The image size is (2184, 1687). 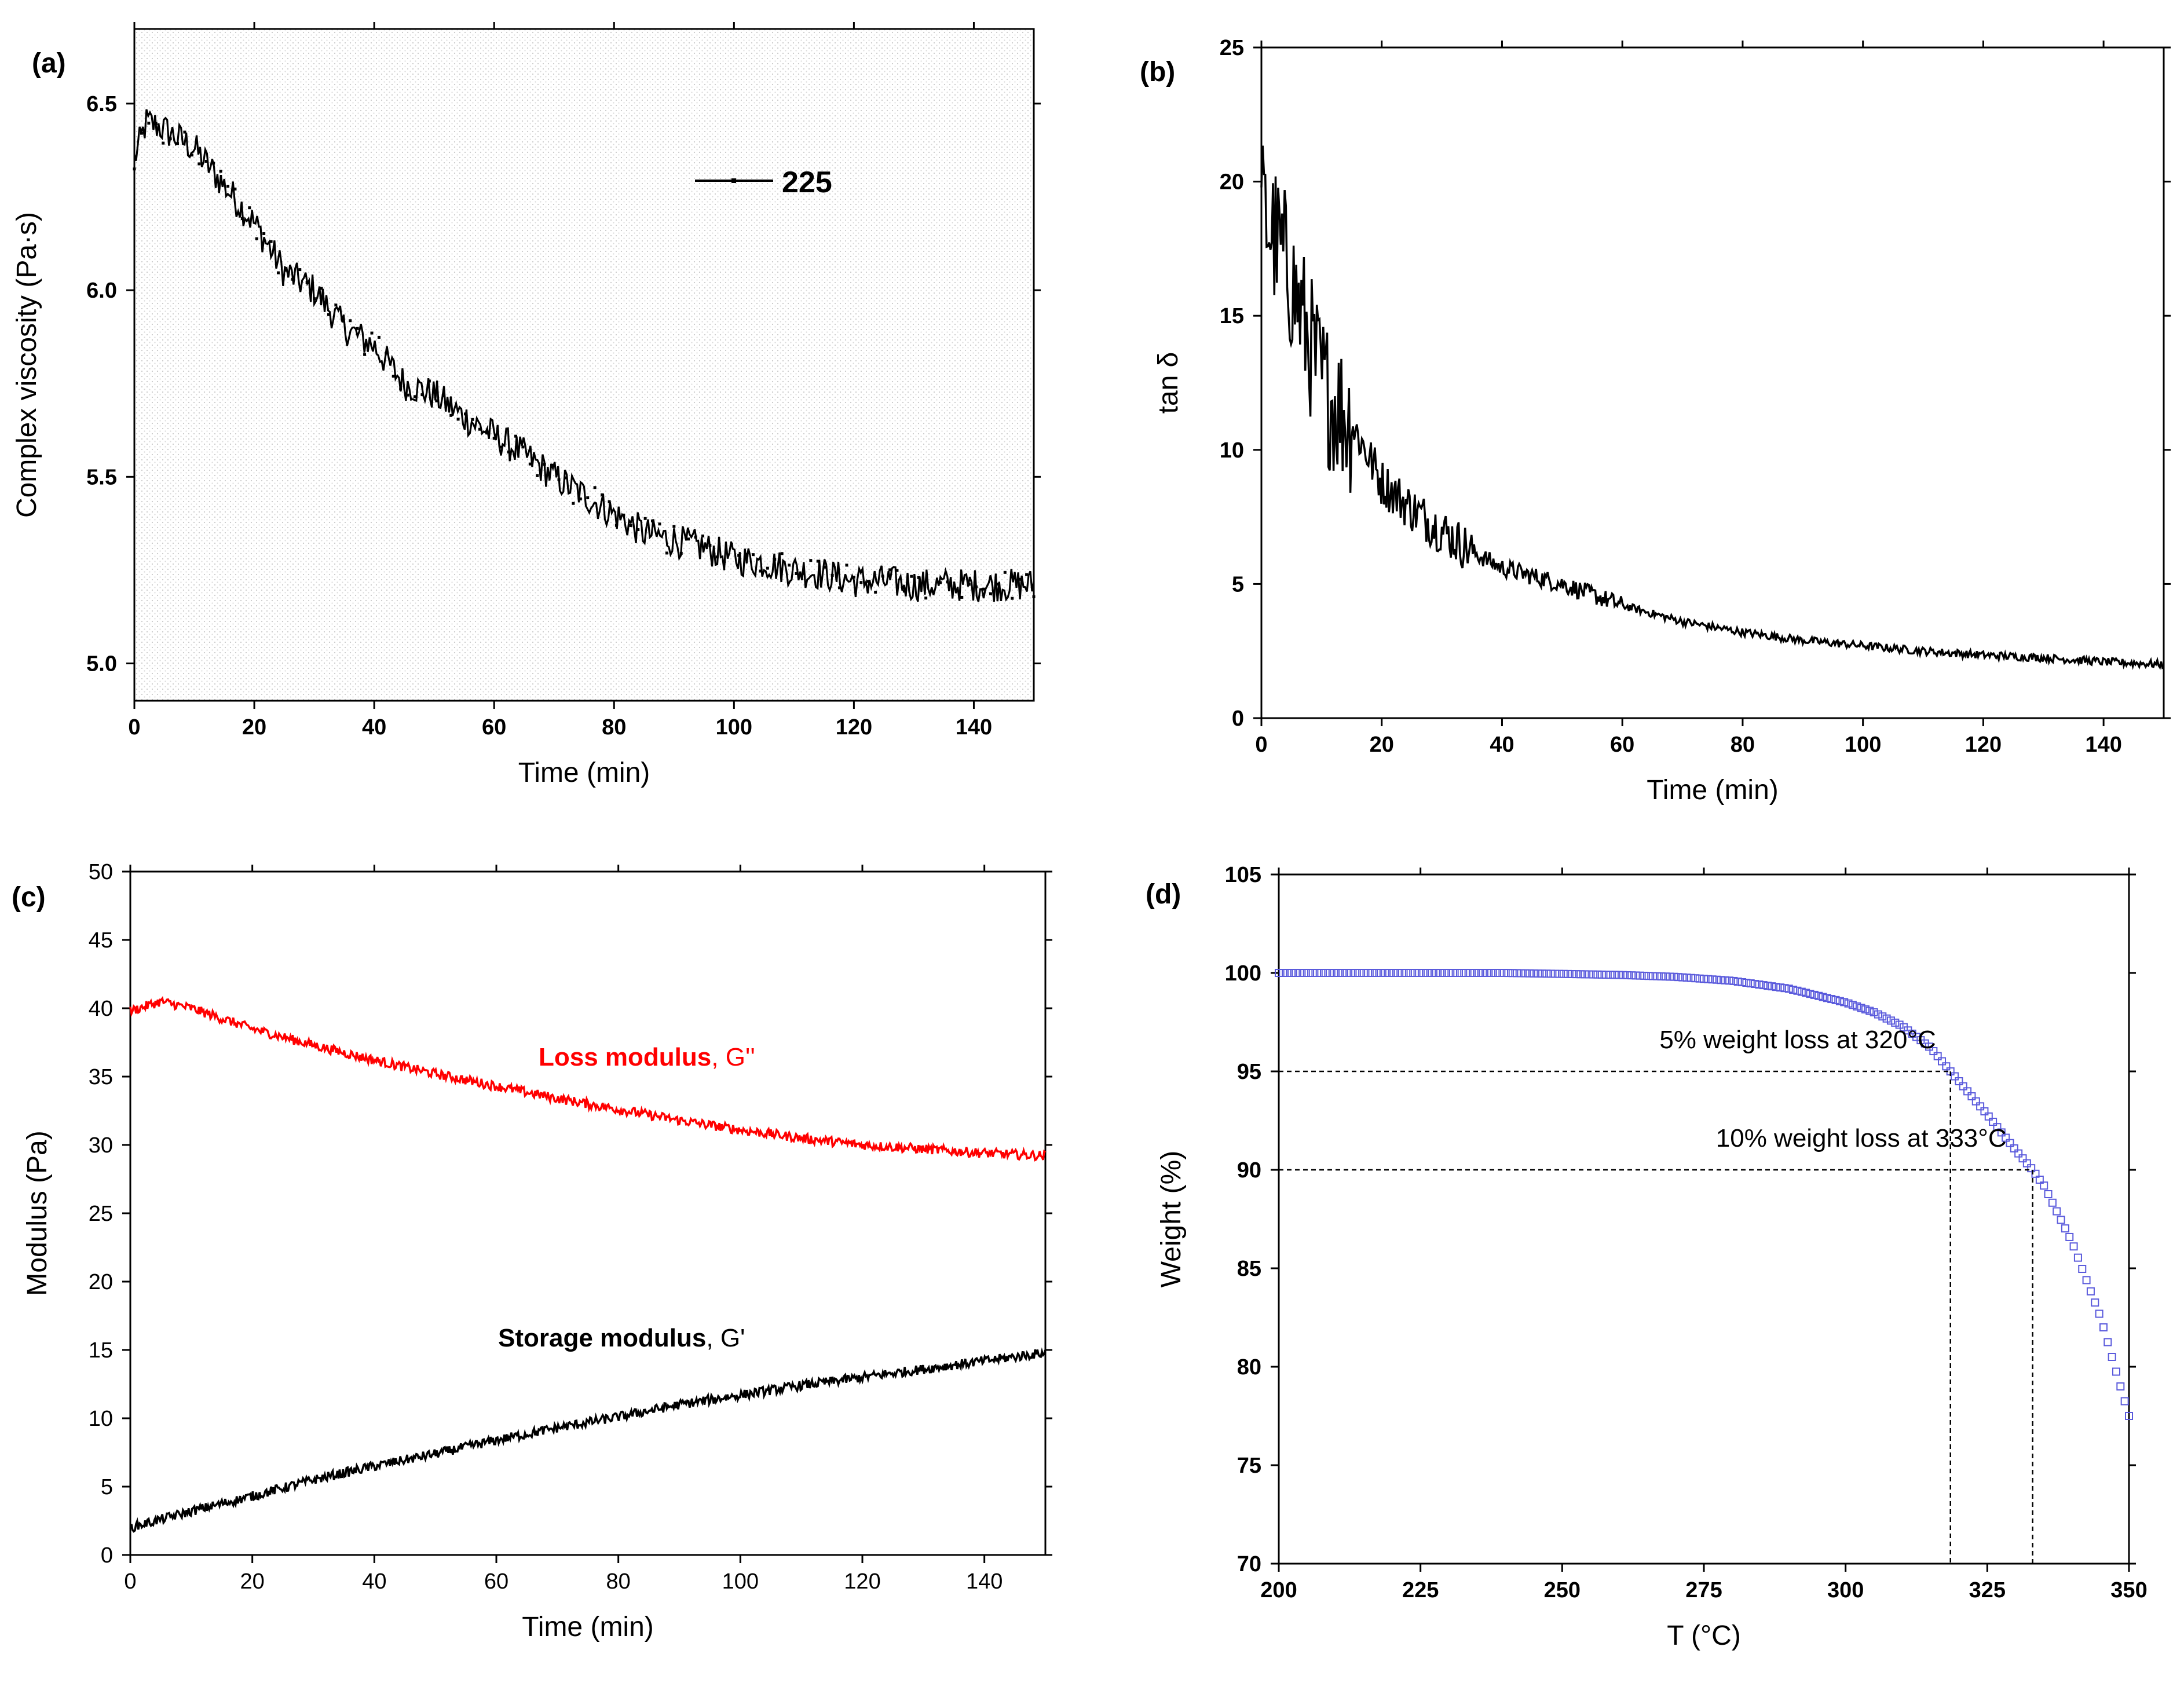 I want to click on series-line-loss-modulus, so click(x=588, y=1079).